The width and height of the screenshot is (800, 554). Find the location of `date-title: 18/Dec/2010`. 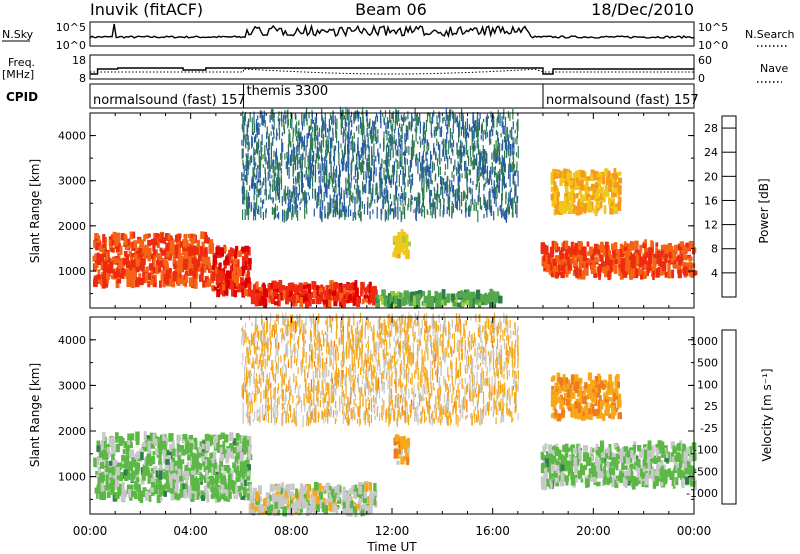

date-title: 18/Dec/2010 is located at coordinates (642, 9).